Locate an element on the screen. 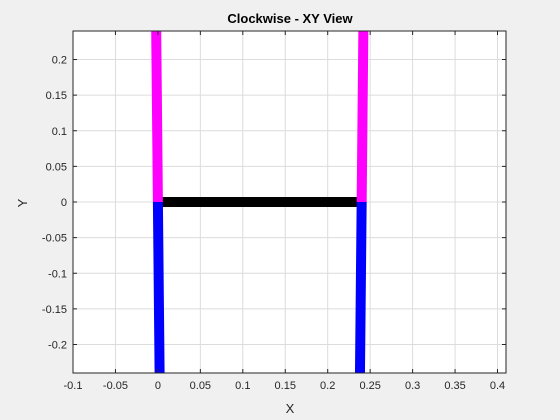 The image size is (560, 420). x-tick-label: 0 is located at coordinates (158, 386).